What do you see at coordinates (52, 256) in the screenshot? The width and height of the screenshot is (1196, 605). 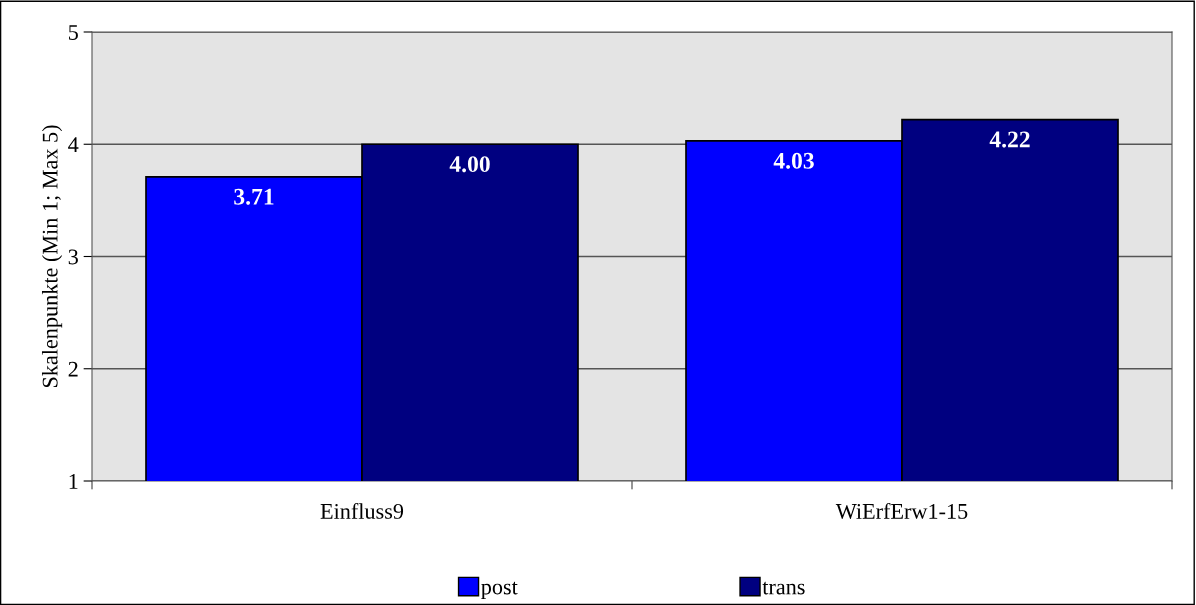 I see `y-axis-title: Skalenpunkte (Min 1; Max 5)` at bounding box center [52, 256].